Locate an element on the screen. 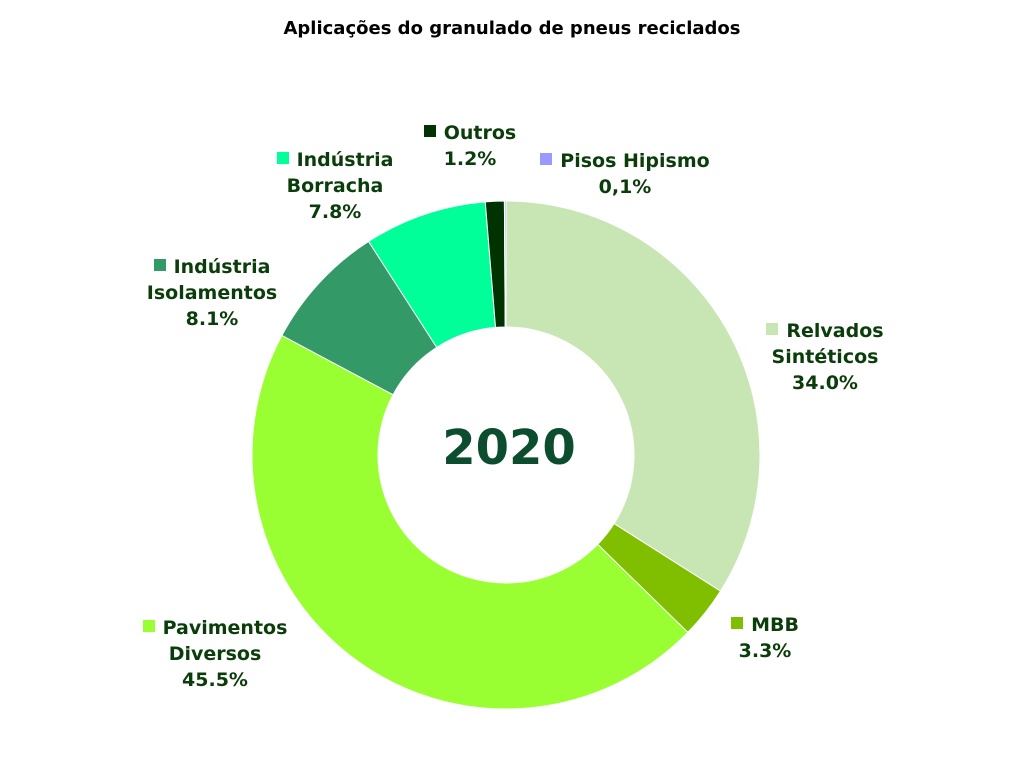  slice-label-text: Borracha is located at coordinates (335, 186).